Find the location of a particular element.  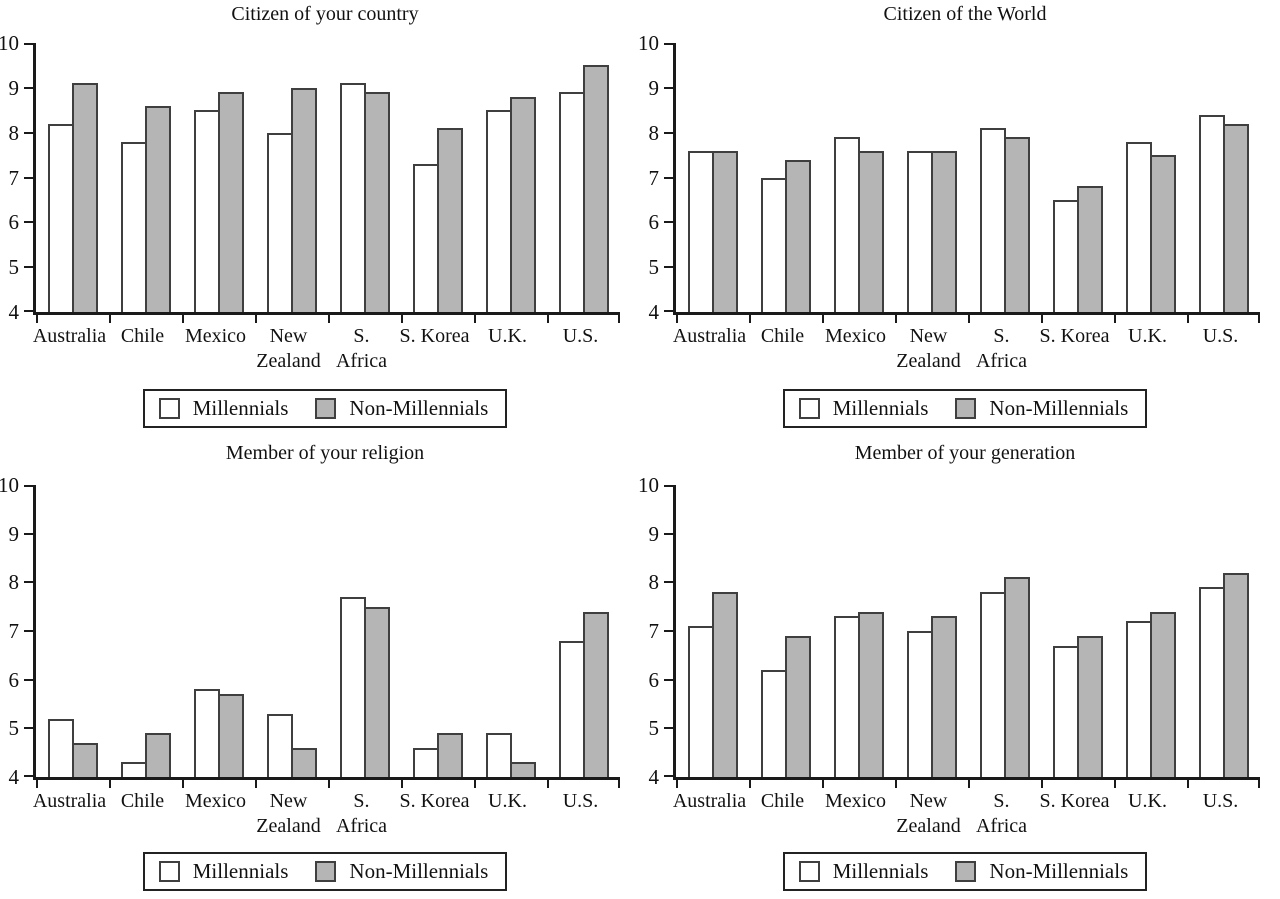

chart-title: Member of your generation is located at coordinates (965, 453).